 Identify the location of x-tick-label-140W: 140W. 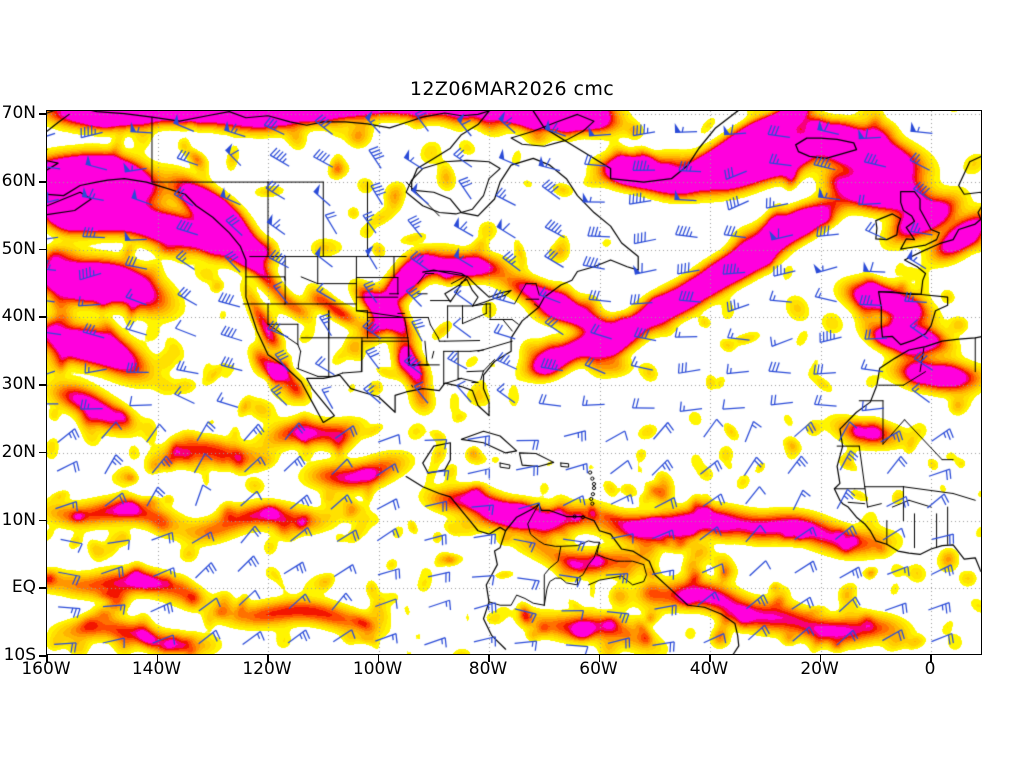
(156, 669).